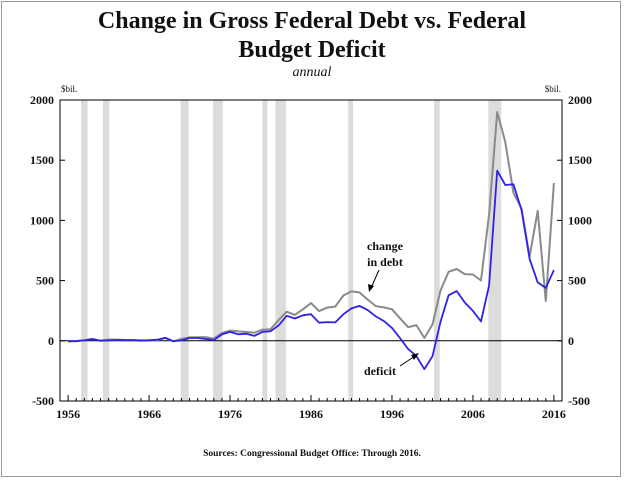  What do you see at coordinates (385, 246) in the screenshot?
I see `annotation-change-in-debt-line1: change` at bounding box center [385, 246].